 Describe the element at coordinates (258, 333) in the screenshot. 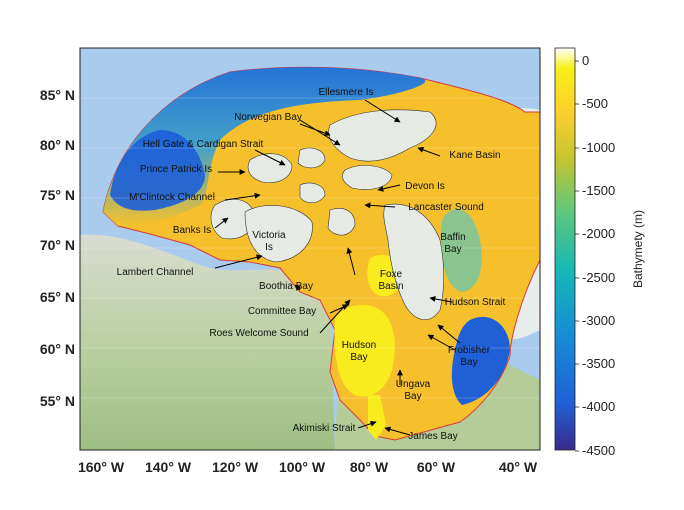

I see `map-label: Roes Welcome Sound` at that location.